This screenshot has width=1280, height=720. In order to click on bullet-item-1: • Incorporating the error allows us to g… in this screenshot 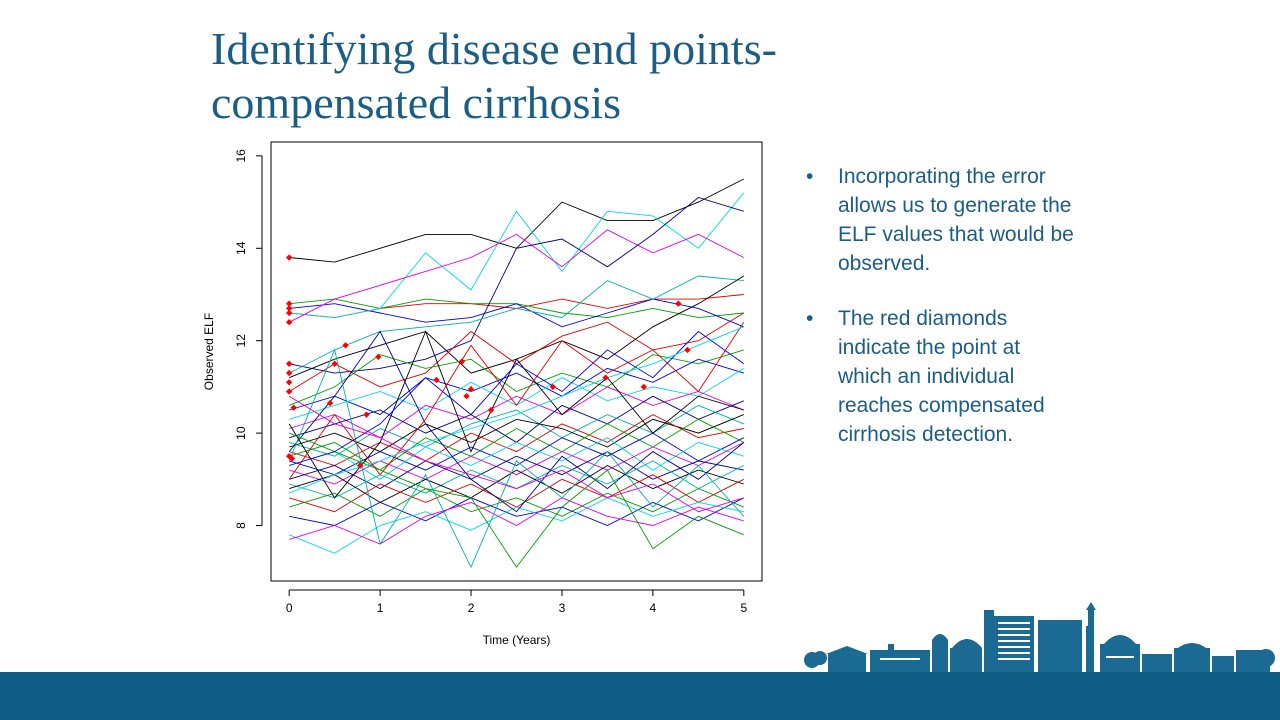, I will do `click(941, 220)`.